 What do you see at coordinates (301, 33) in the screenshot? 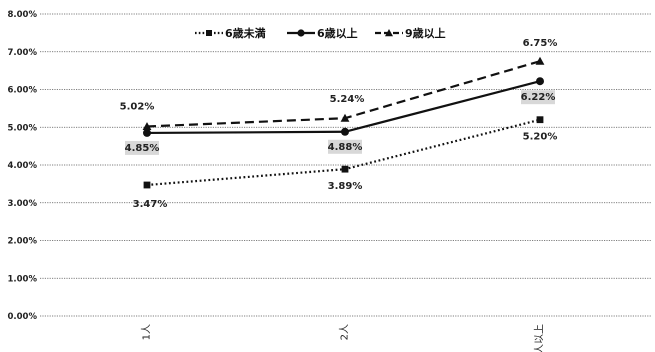
I see `legend-circle-marker` at bounding box center [301, 33].